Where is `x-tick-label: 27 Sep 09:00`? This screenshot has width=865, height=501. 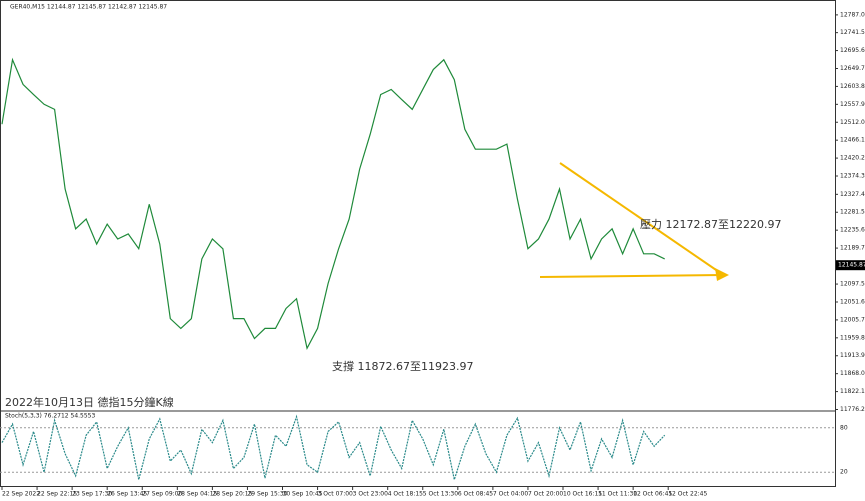 x-tick-label: 27 Sep 09:00 is located at coordinates (162, 494).